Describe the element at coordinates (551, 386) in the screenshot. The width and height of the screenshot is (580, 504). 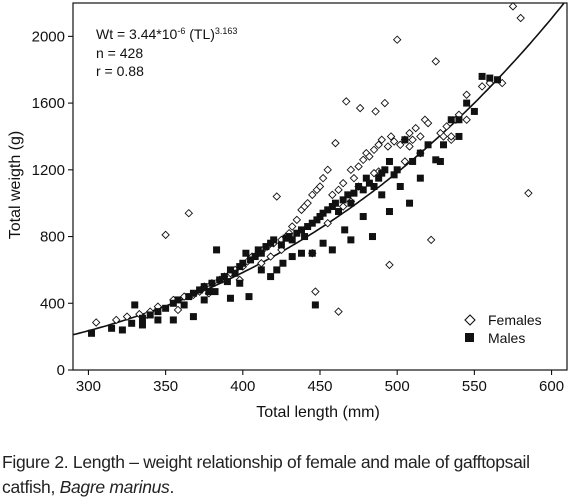
I see `x-tick-label: 600` at that location.